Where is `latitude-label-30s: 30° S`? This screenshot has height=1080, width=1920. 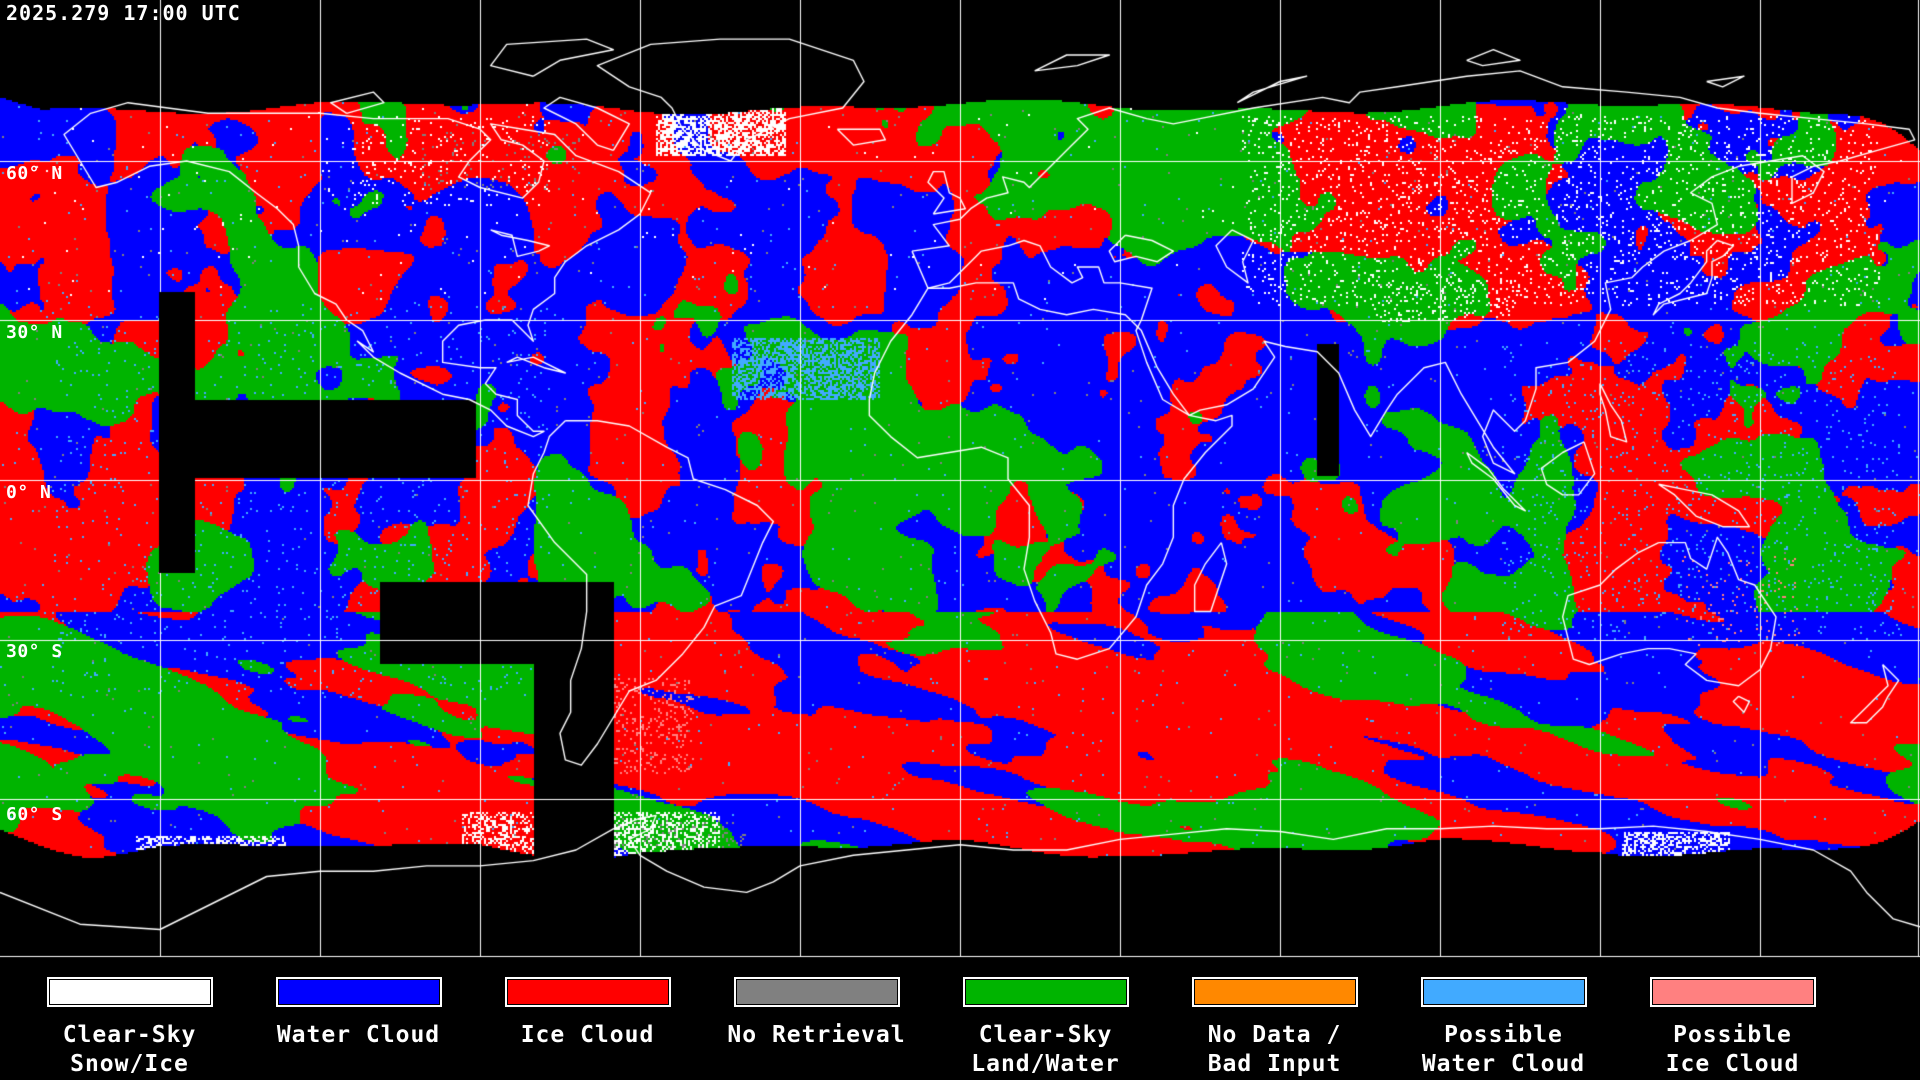 latitude-label-30s: 30° S is located at coordinates (34, 651).